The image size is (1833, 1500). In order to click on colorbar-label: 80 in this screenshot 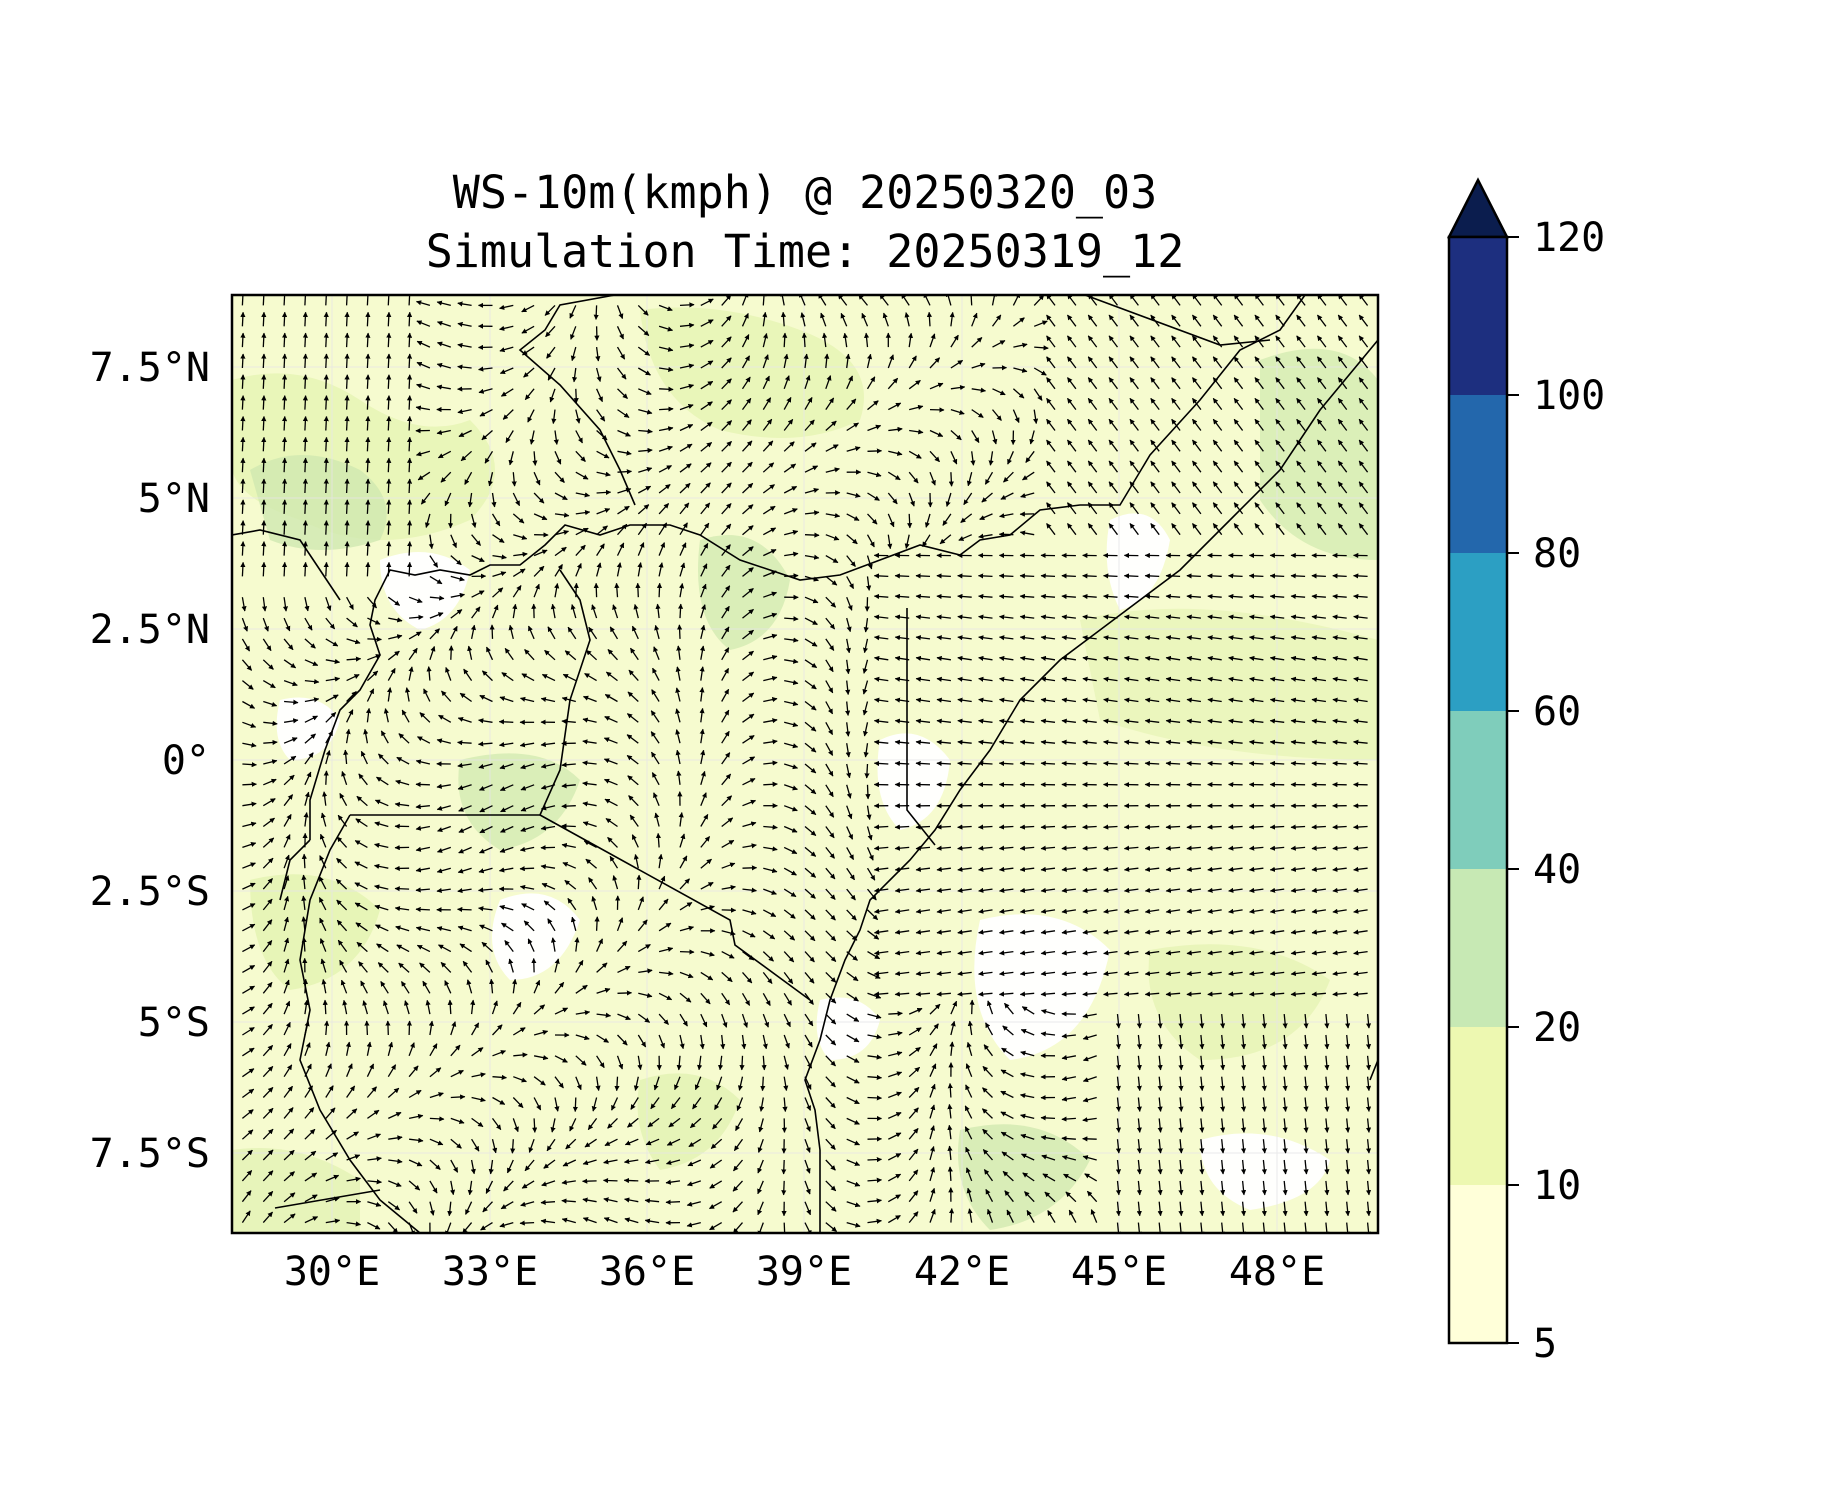, I will do `click(1557, 554)`.